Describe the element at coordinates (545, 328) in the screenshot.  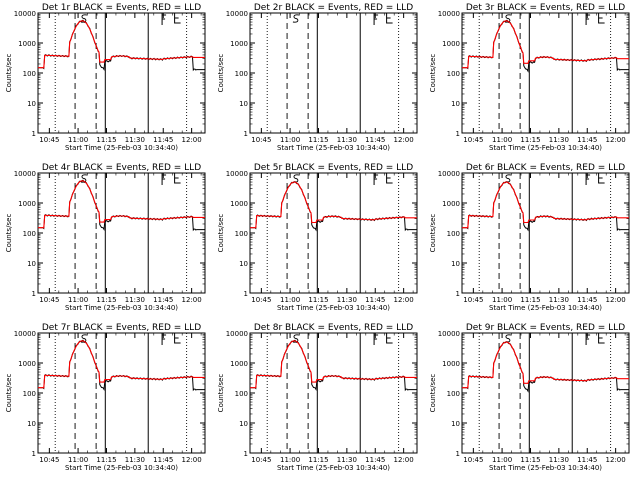
I see `panel-title: Det 9r BLACK = Events, RED = LLD` at that location.